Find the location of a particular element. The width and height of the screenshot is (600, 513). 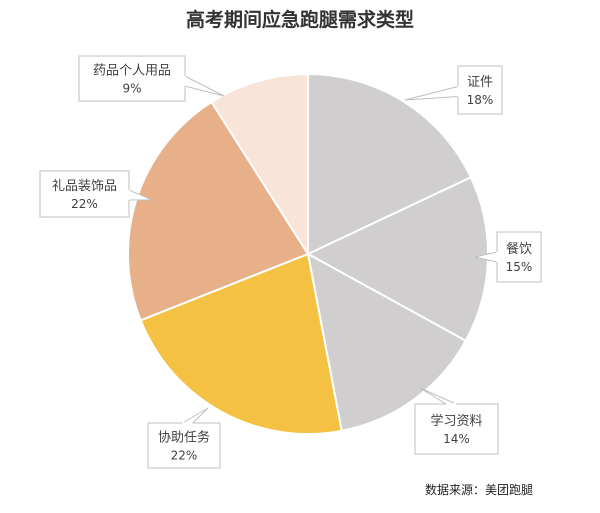

slice-label-name: 证件 is located at coordinates (480, 82).